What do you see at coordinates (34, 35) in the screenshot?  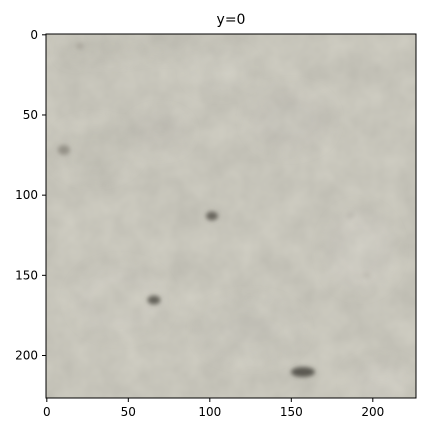 I see `y-tick-label: 0` at bounding box center [34, 35].